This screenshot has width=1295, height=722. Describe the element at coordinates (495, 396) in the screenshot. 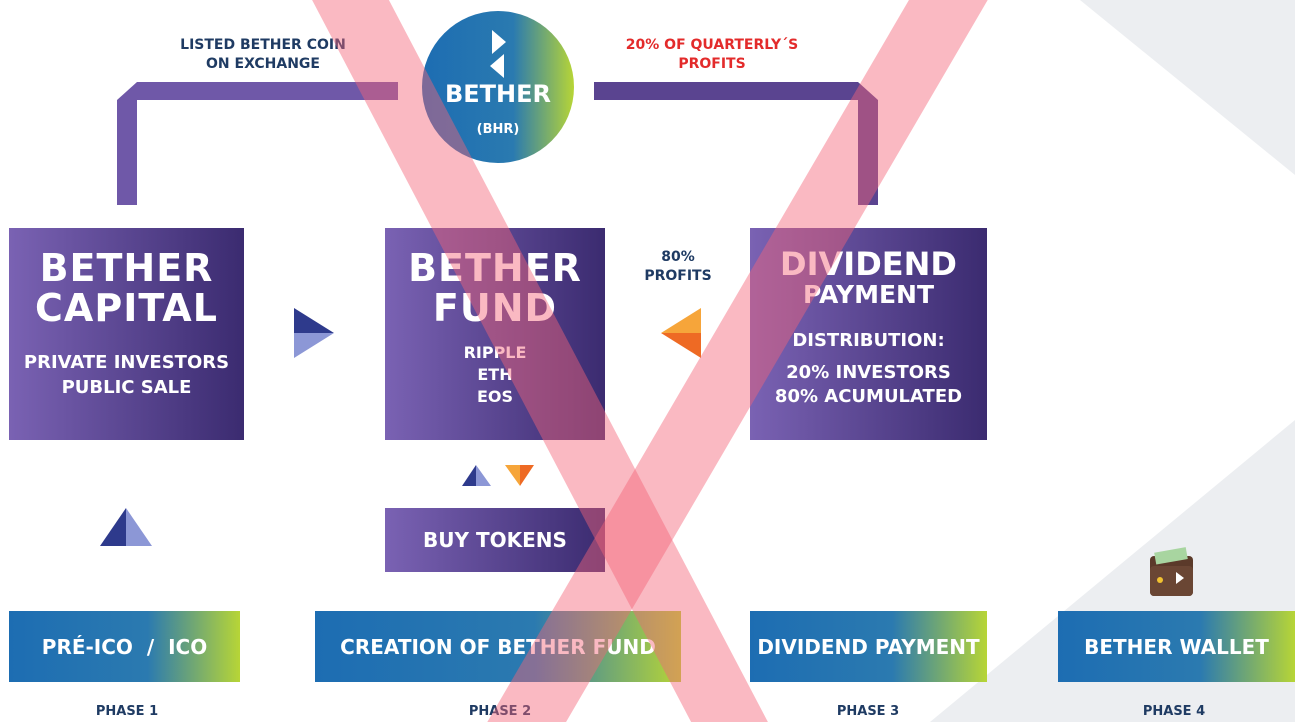

I see `text: EOS` at that location.